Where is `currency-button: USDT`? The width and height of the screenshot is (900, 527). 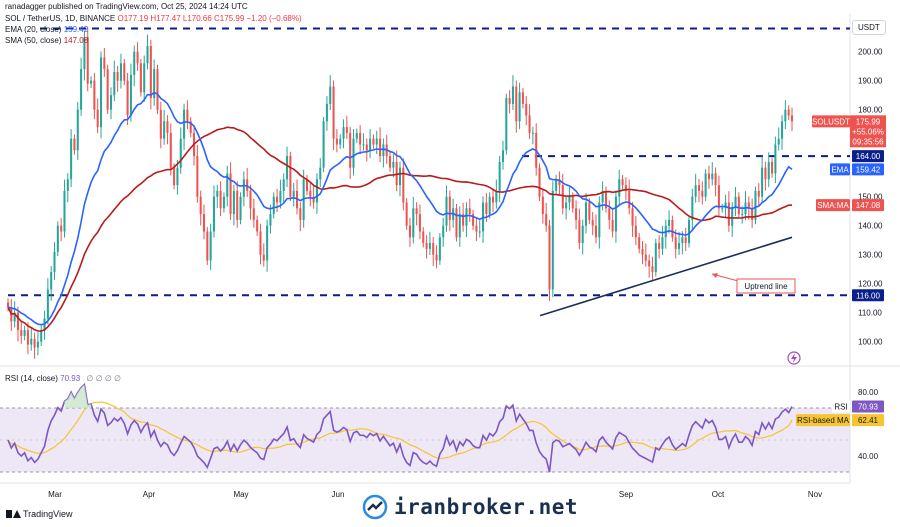
currency-button: USDT is located at coordinates (869, 27).